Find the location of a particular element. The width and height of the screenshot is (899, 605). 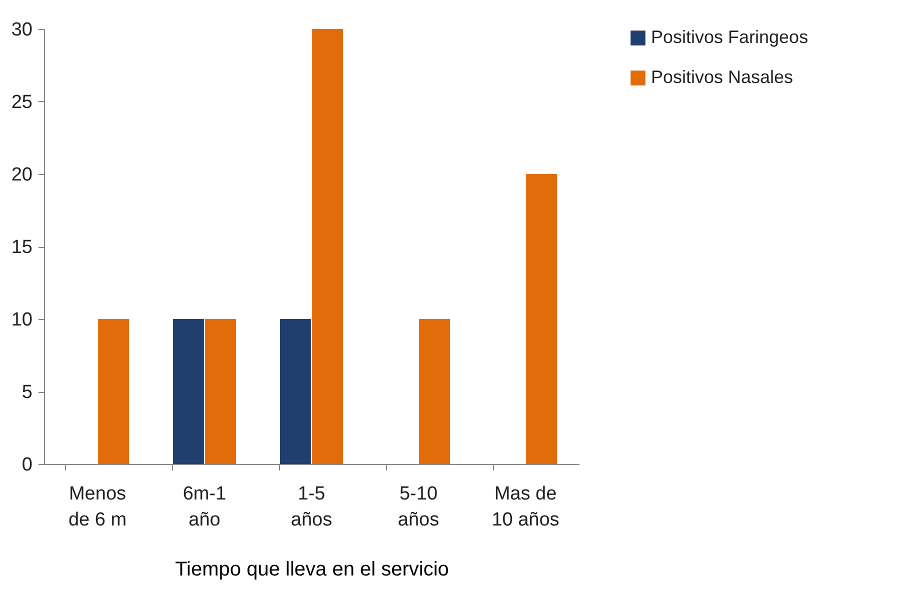

y-tick-label: 25 is located at coordinates (21, 102).